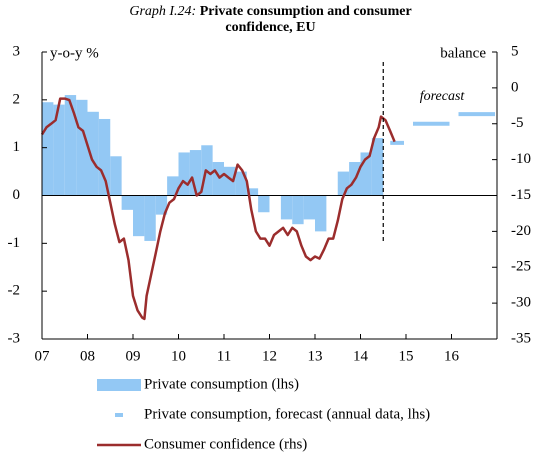 This screenshot has width=541, height=457. What do you see at coordinates (521, 159) in the screenshot?
I see `y2-tick-label: -10` at bounding box center [521, 159].